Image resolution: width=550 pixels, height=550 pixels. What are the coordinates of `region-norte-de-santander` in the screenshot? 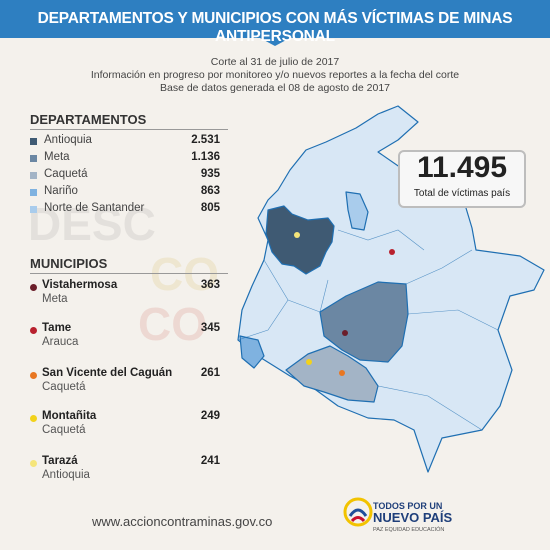 It's located at (357, 211).